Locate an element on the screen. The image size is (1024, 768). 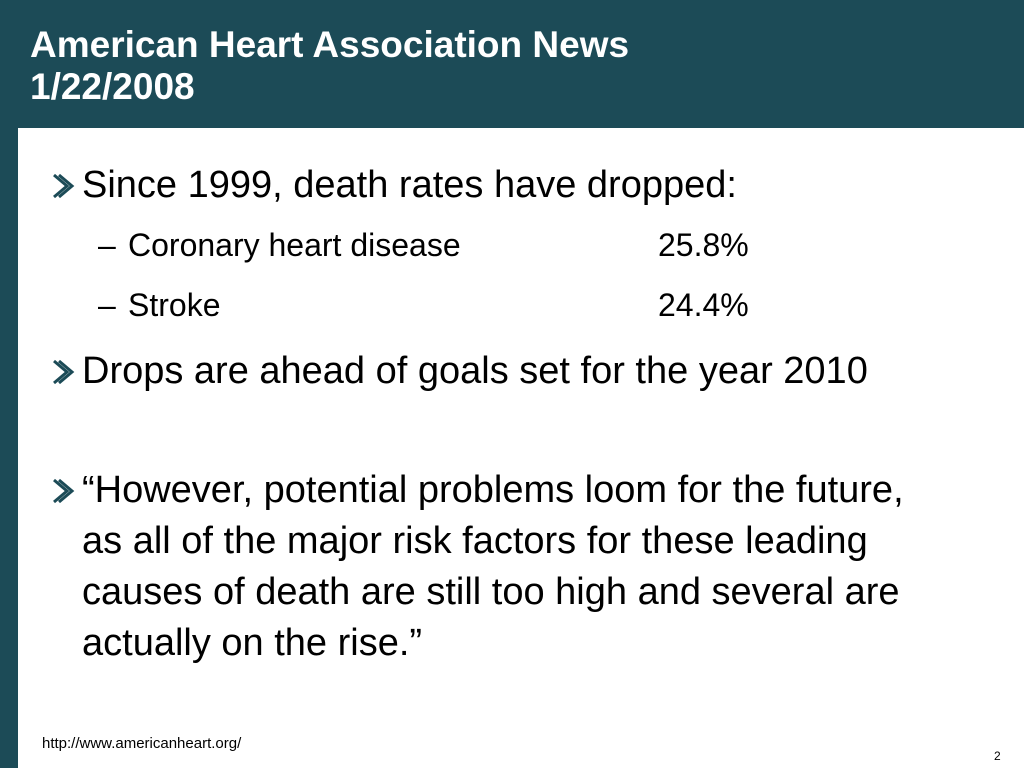
page-number: 2 is located at coordinates (997, 756).